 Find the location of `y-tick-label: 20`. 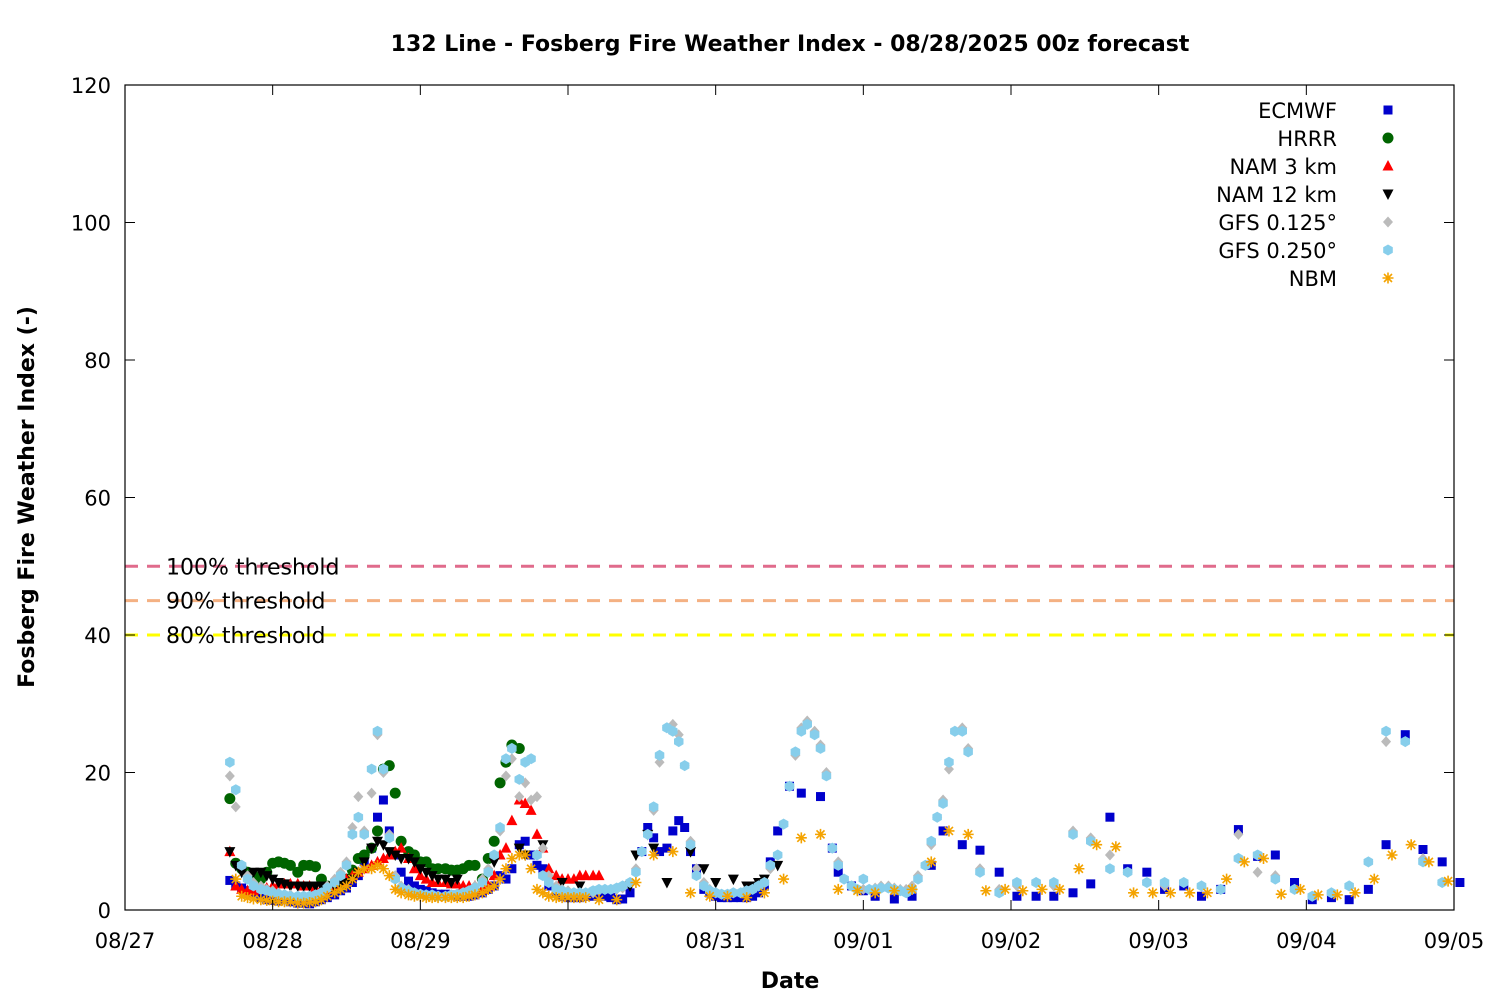

y-tick-label: 20 is located at coordinates (97, 774).